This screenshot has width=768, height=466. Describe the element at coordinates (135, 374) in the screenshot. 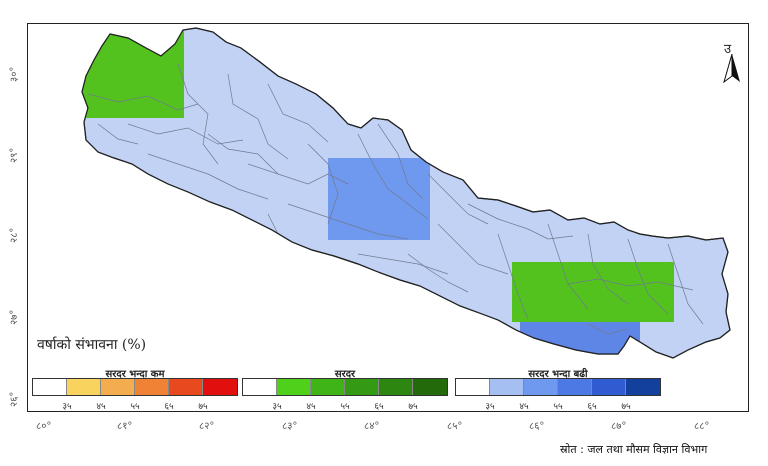

I see `legend-heading-below-normal: सरदर भन्दा कम` at that location.